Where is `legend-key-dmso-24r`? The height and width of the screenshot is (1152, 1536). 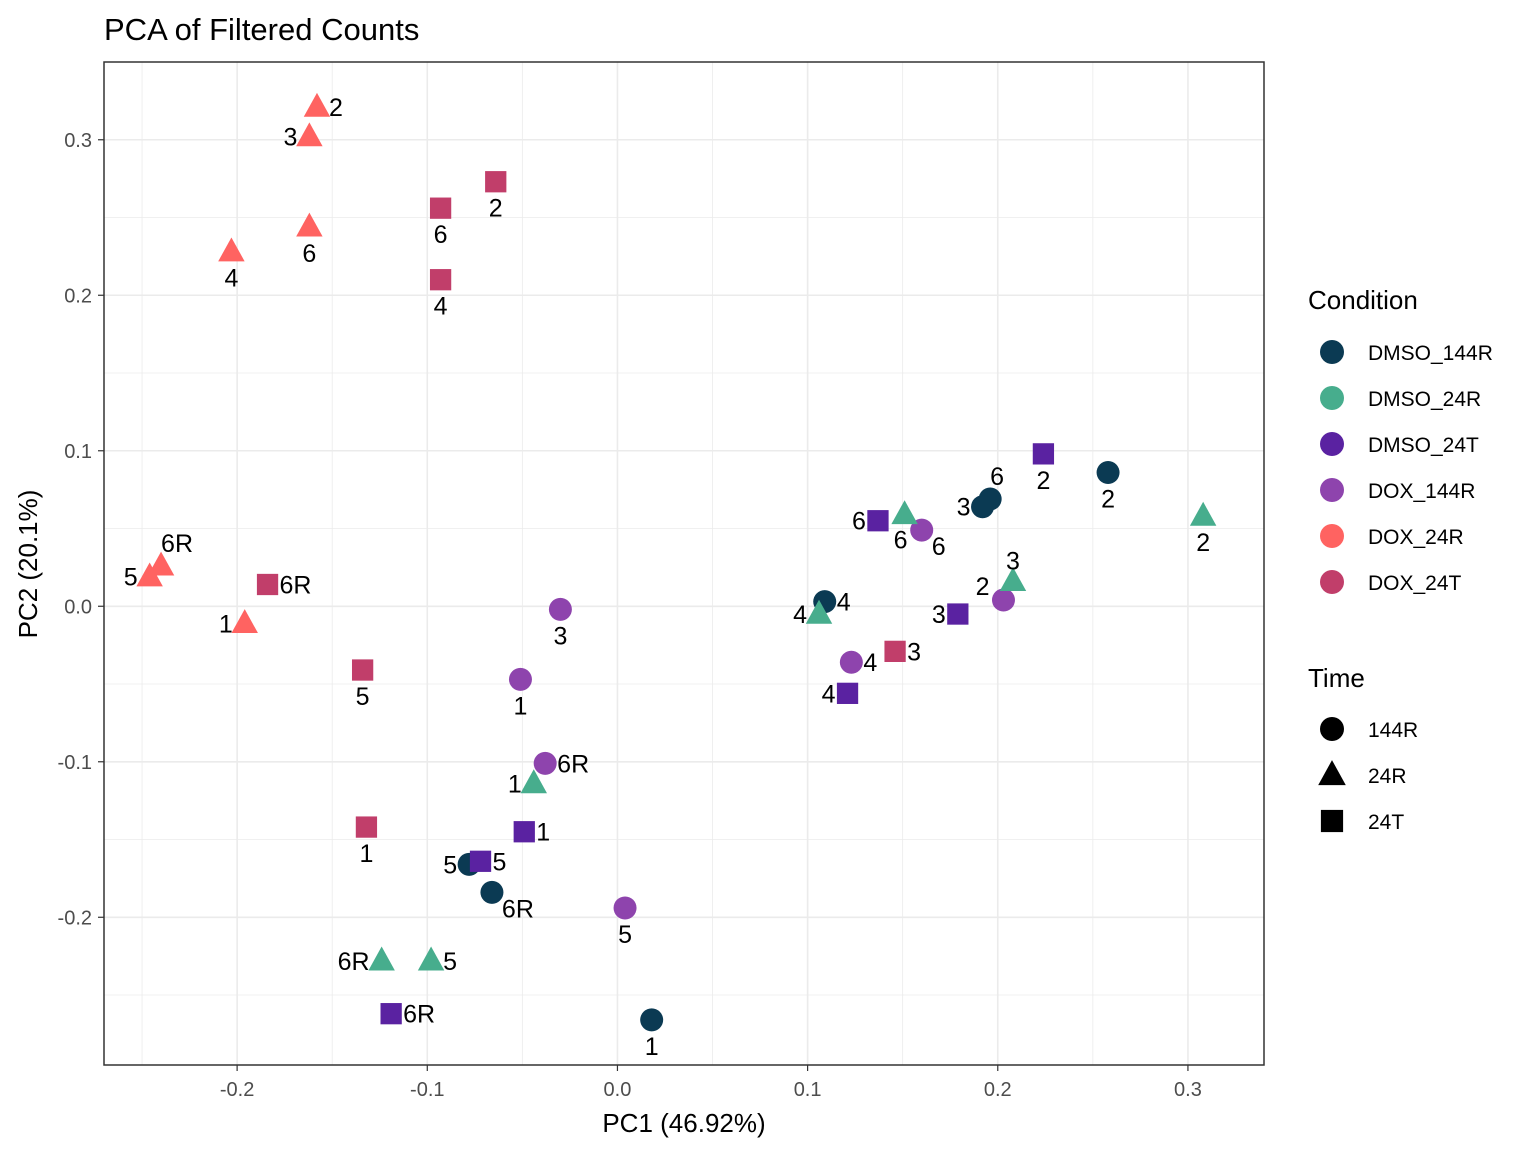 legend-key-dmso-24r is located at coordinates (1332, 398).